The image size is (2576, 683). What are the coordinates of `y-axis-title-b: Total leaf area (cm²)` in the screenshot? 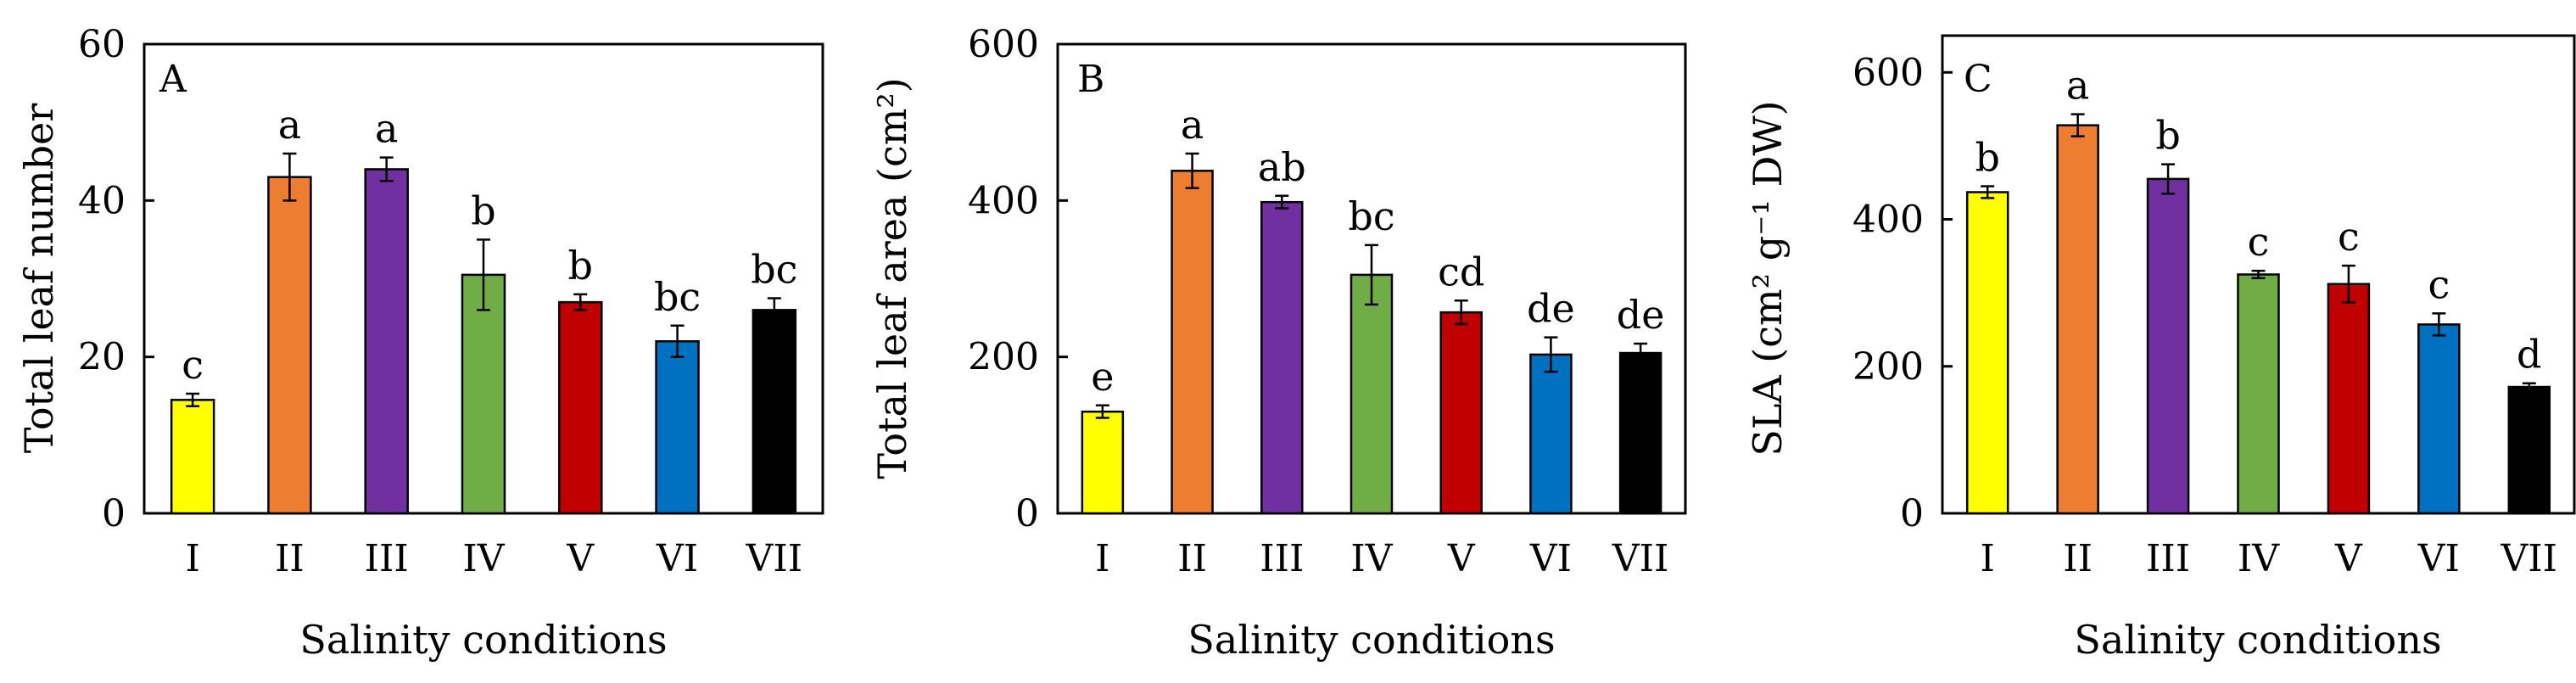 It's located at (892, 278).